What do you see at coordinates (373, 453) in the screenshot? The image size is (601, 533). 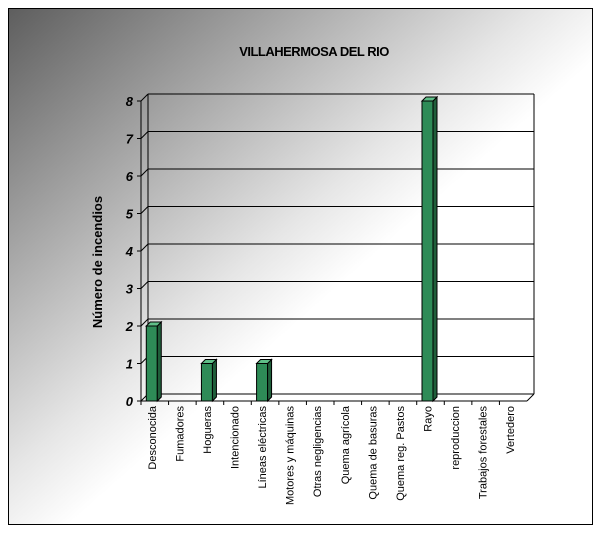 I see `x-tick-label: Quema de basuras` at bounding box center [373, 453].